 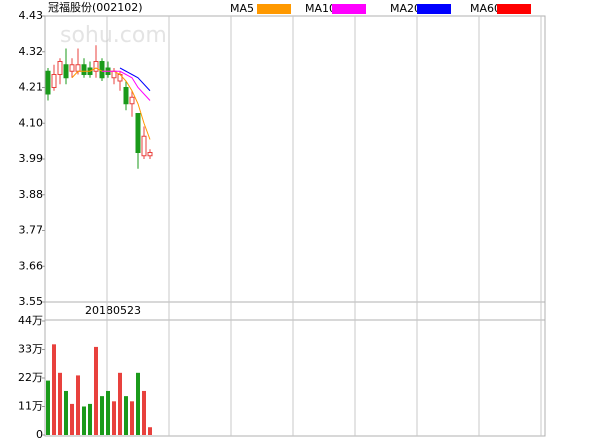 What do you see at coordinates (113, 310) in the screenshot?
I see `date-label: 20180523` at bounding box center [113, 310].